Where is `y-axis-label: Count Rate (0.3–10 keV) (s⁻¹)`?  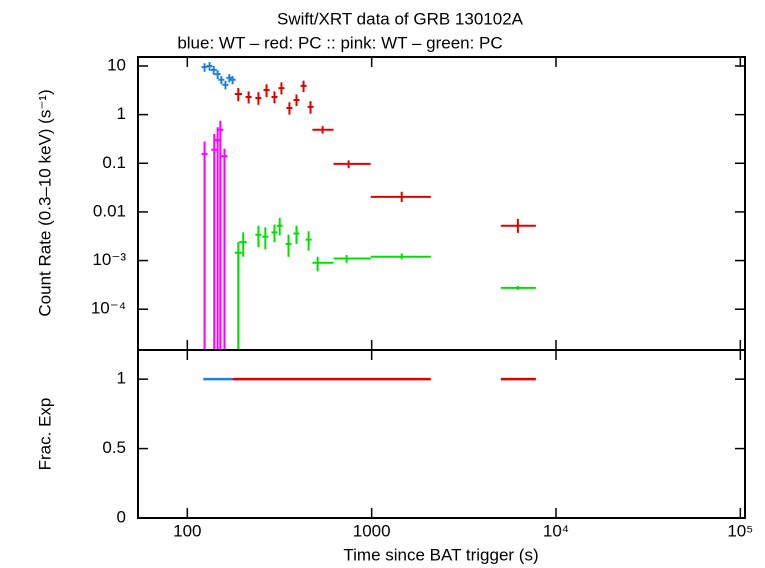
y-axis-label: Count Rate (0.3–10 keV) (s⁻¹) is located at coordinates (44, 202).